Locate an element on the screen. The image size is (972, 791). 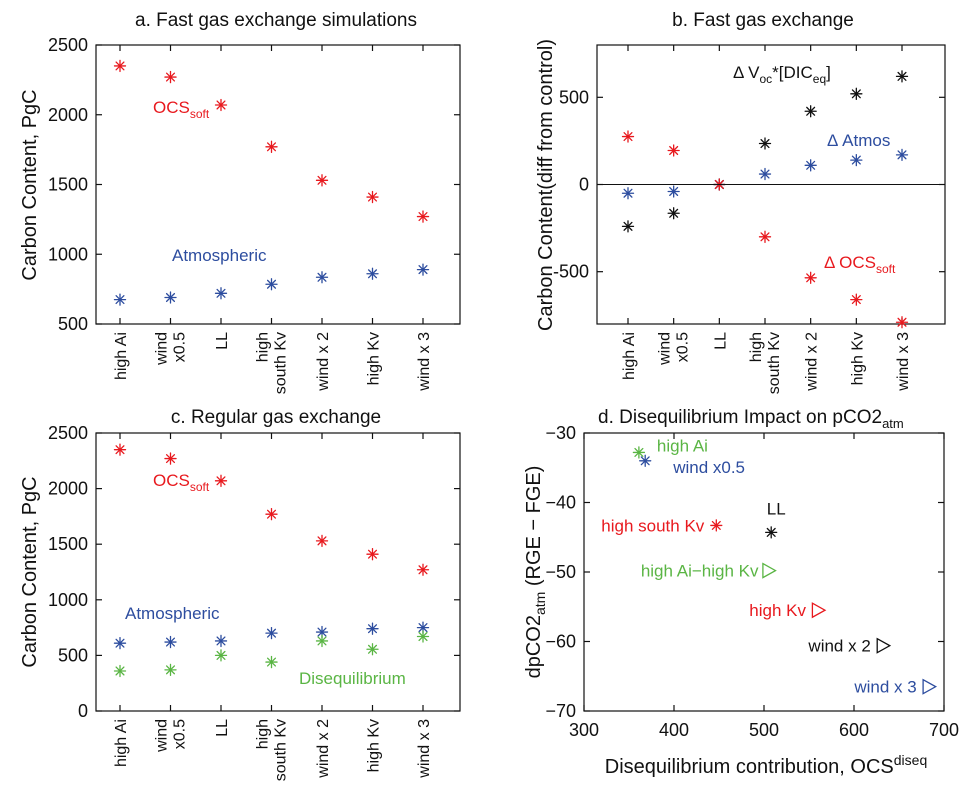
y-tick-label: −40 is located at coordinates (560, 503).